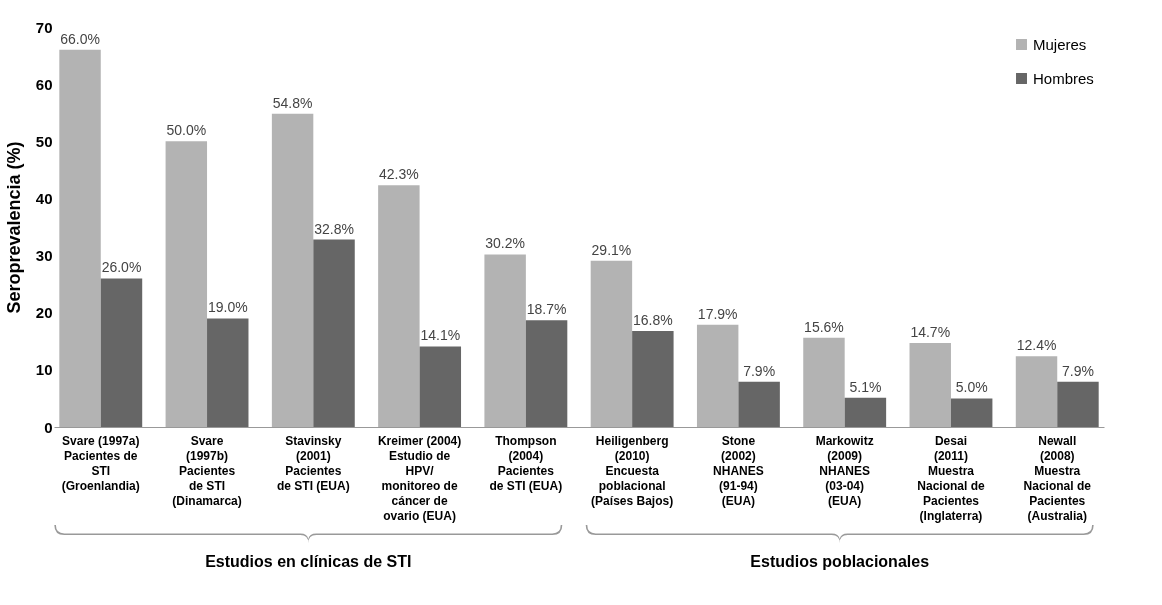  Describe the element at coordinates (1036, 345) in the screenshot. I see `data-label: 12.4%` at that location.